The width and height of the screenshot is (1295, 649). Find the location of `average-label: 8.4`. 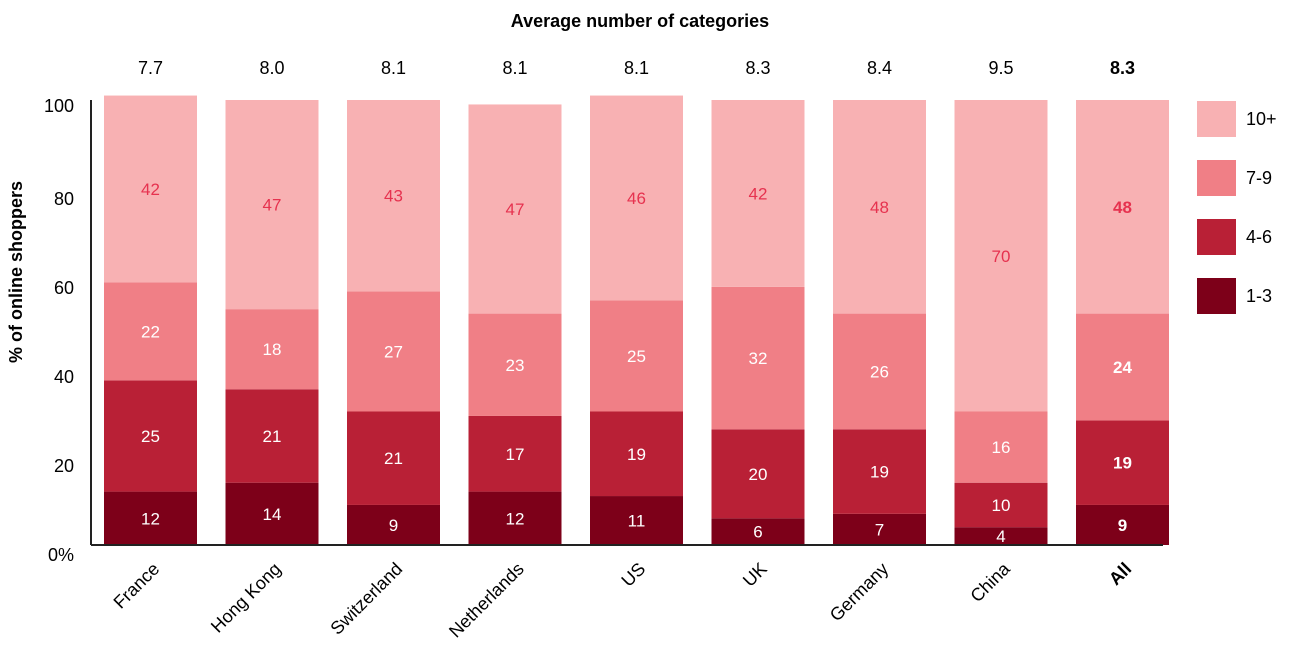

average-label: 8.4 is located at coordinates (879, 68).